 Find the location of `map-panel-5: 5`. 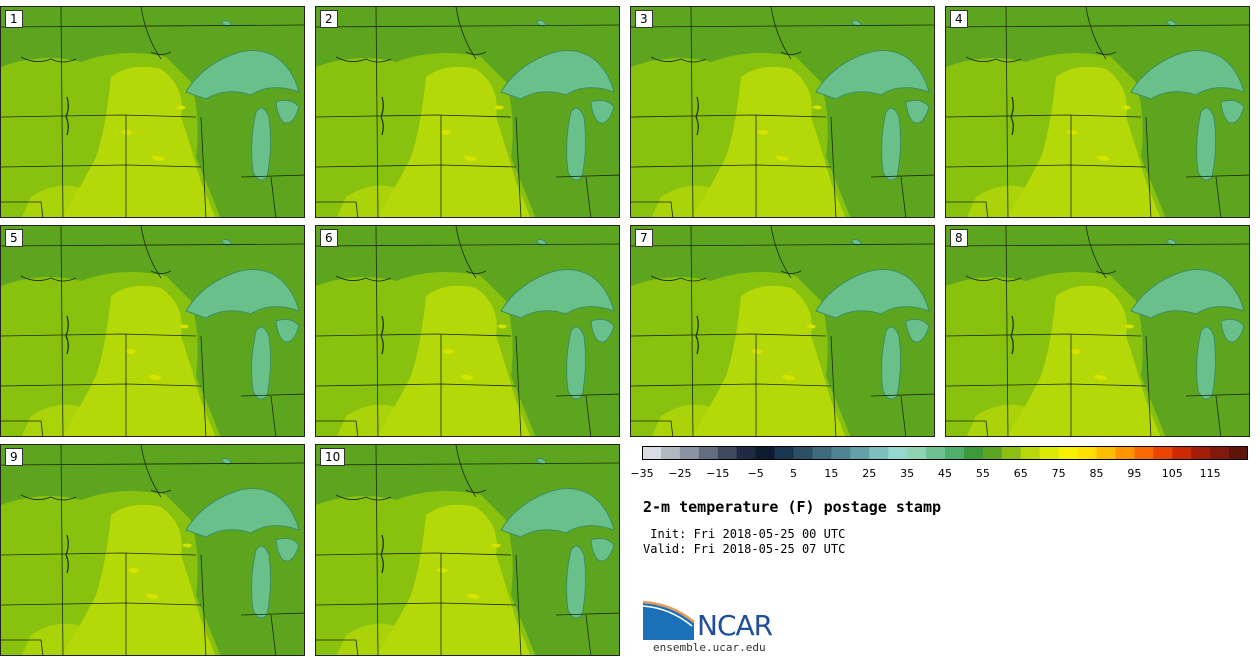

map-panel-5: 5 is located at coordinates (152, 331).